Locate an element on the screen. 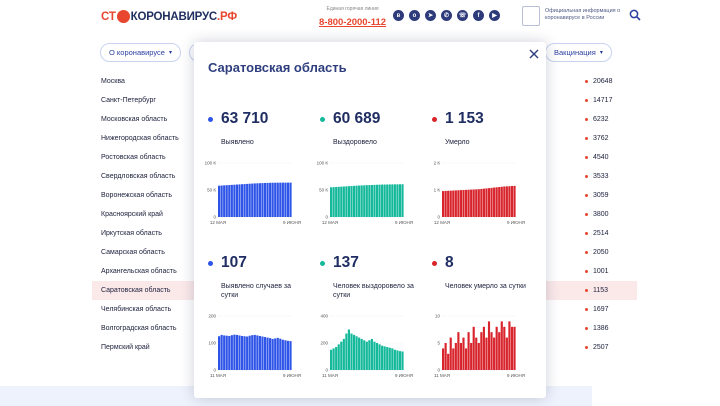  region-row: Иркутская область 2514 is located at coordinates (364, 233).